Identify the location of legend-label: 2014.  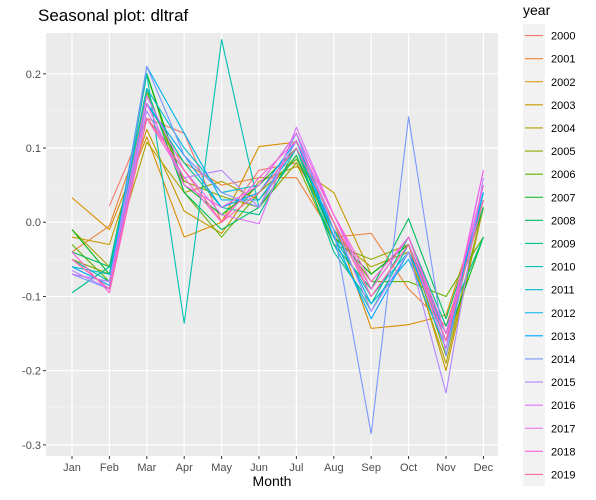
(563, 360).